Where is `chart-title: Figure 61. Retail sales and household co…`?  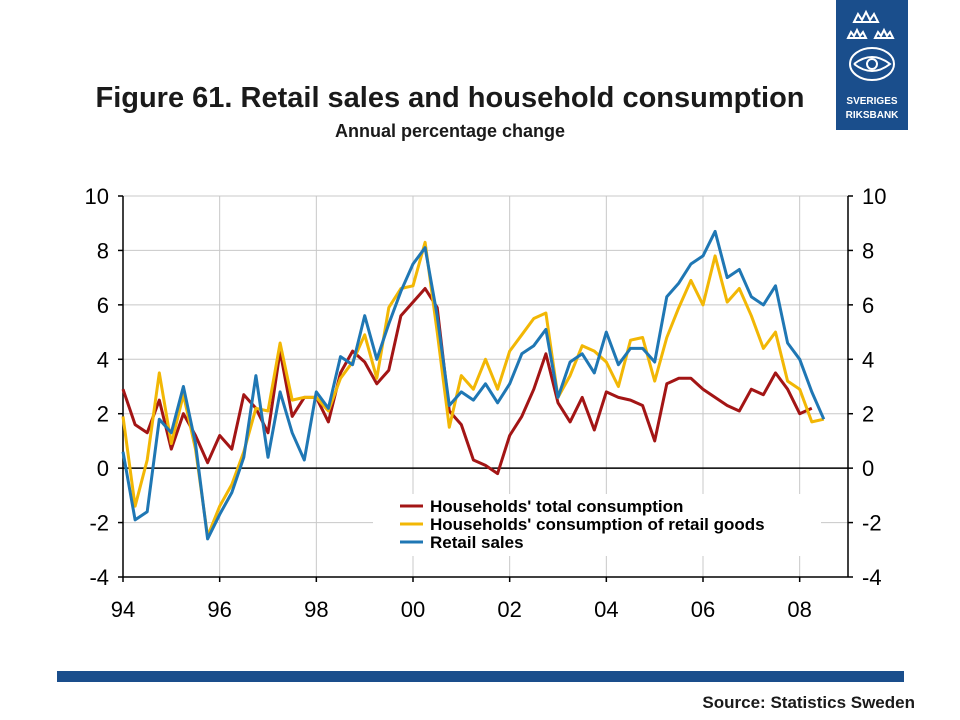
chart-title: Figure 61. Retail sales and household co… is located at coordinates (450, 98).